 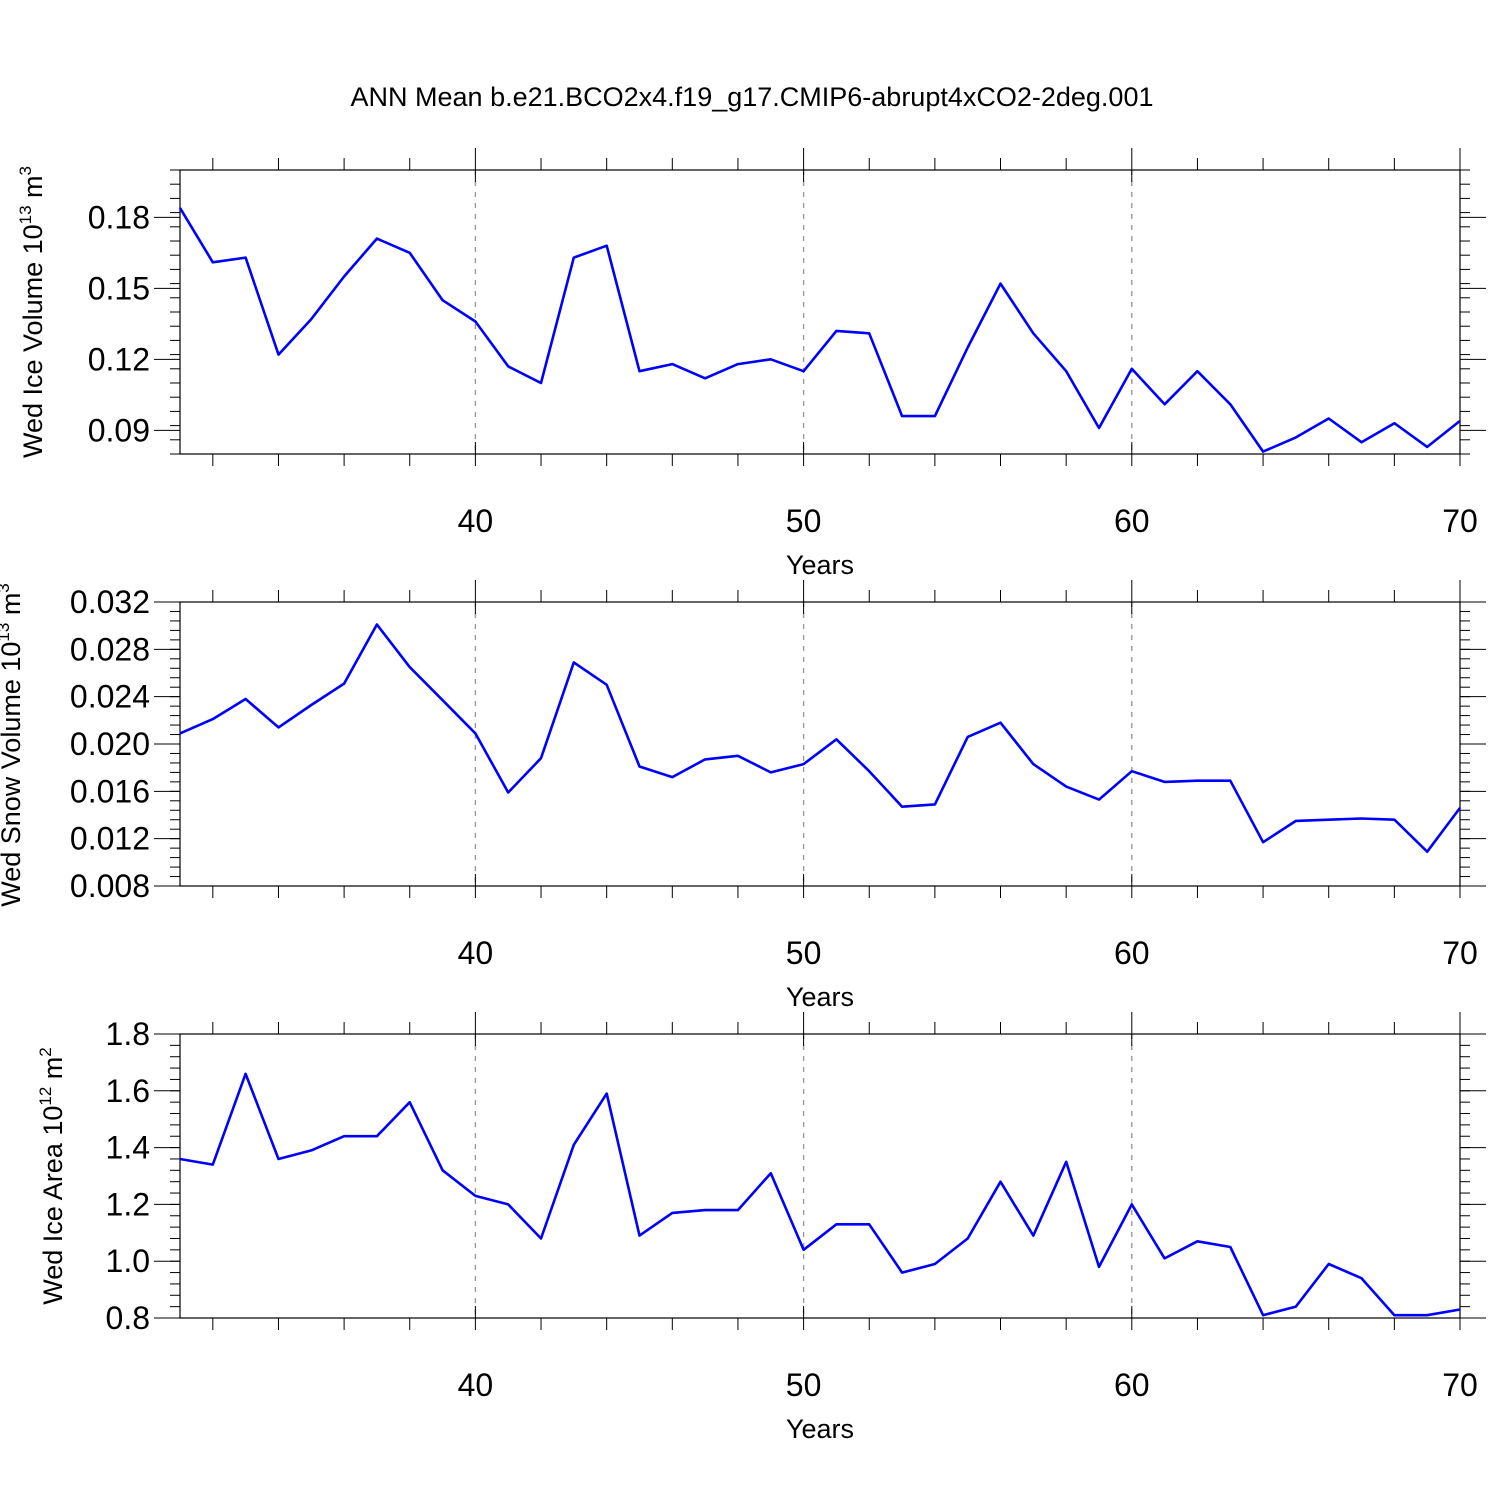 I want to click on y-tick-label: 1.4, so click(x=128, y=1148).